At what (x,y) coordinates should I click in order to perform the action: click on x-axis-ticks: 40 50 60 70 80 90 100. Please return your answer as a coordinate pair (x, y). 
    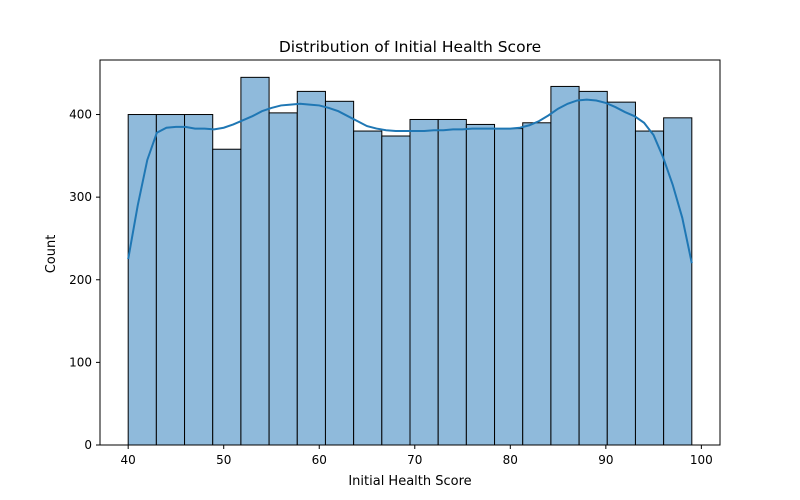
    Looking at the image, I should click on (417, 456).